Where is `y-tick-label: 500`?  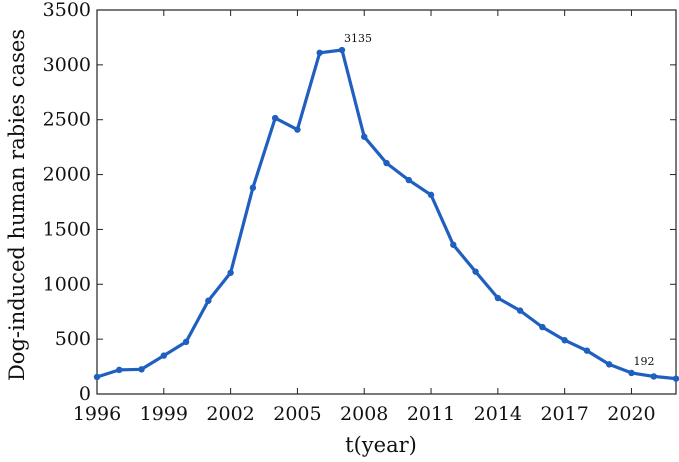 y-tick-label: 500 is located at coordinates (73, 339).